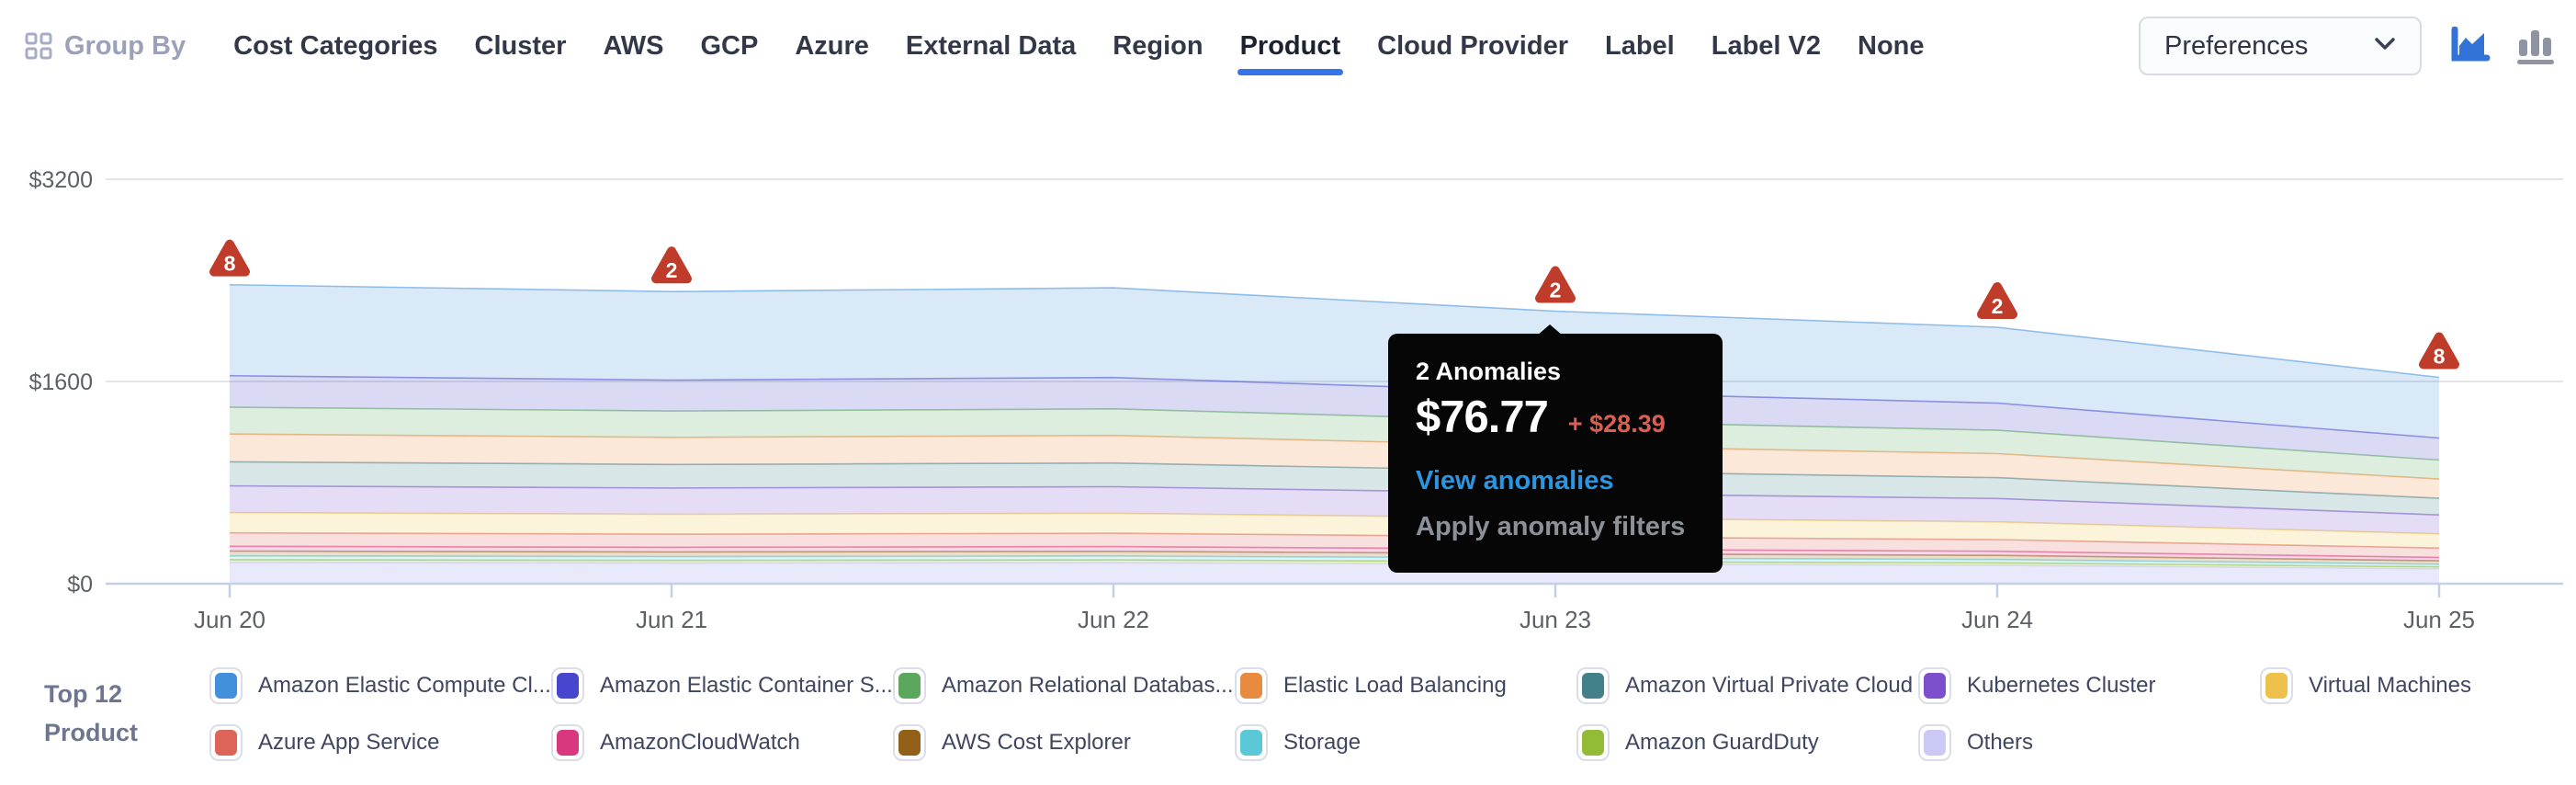 This screenshot has height=785, width=2576. I want to click on legend-item-kubernetes-cluster: Kubernetes Cluster, so click(2089, 685).